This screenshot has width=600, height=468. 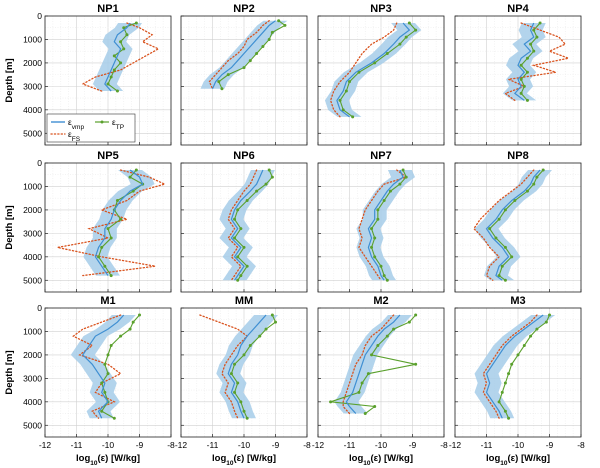 I want to click on panel-np4: NP4, so click(x=518, y=74).